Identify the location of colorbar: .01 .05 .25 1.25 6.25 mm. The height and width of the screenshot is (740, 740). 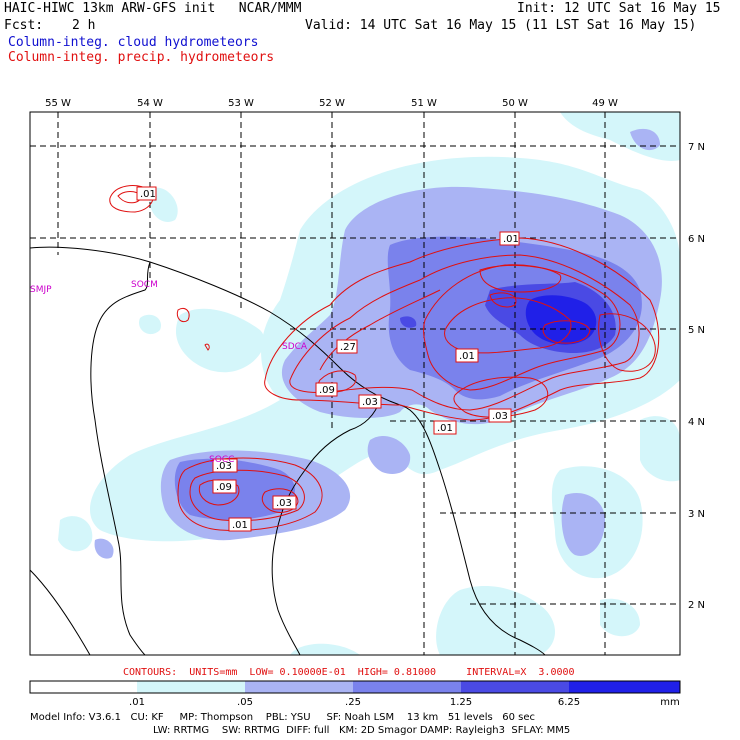
(355, 694).